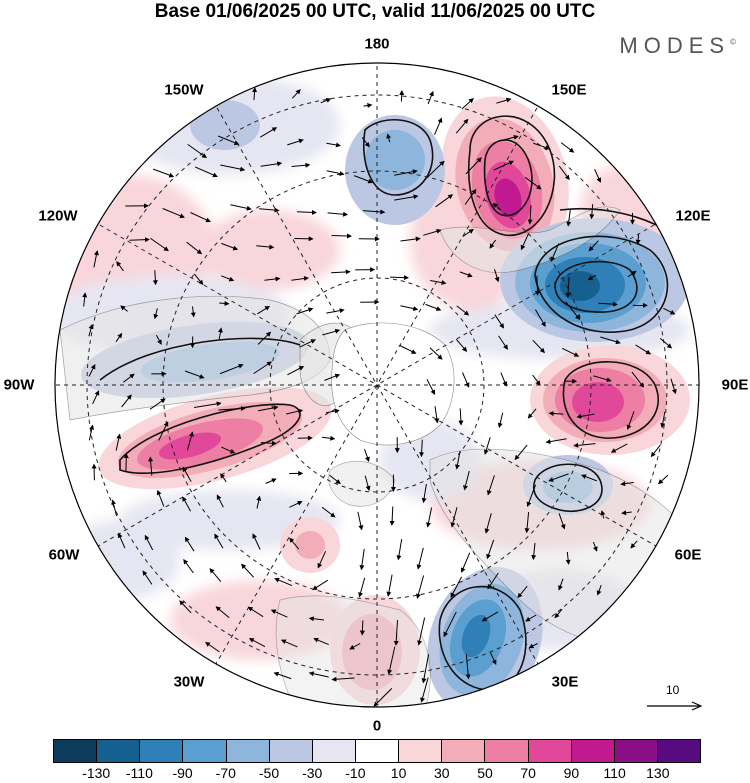 This screenshot has width=750, height=783. I want to click on colorbar, so click(377, 751).